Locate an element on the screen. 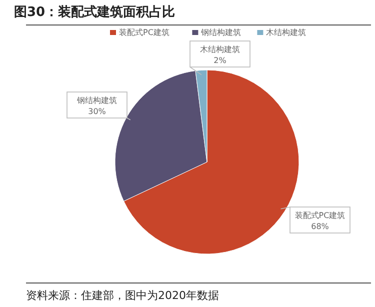 The height and width of the screenshot is (307, 375). data-label: 68% is located at coordinates (320, 226).